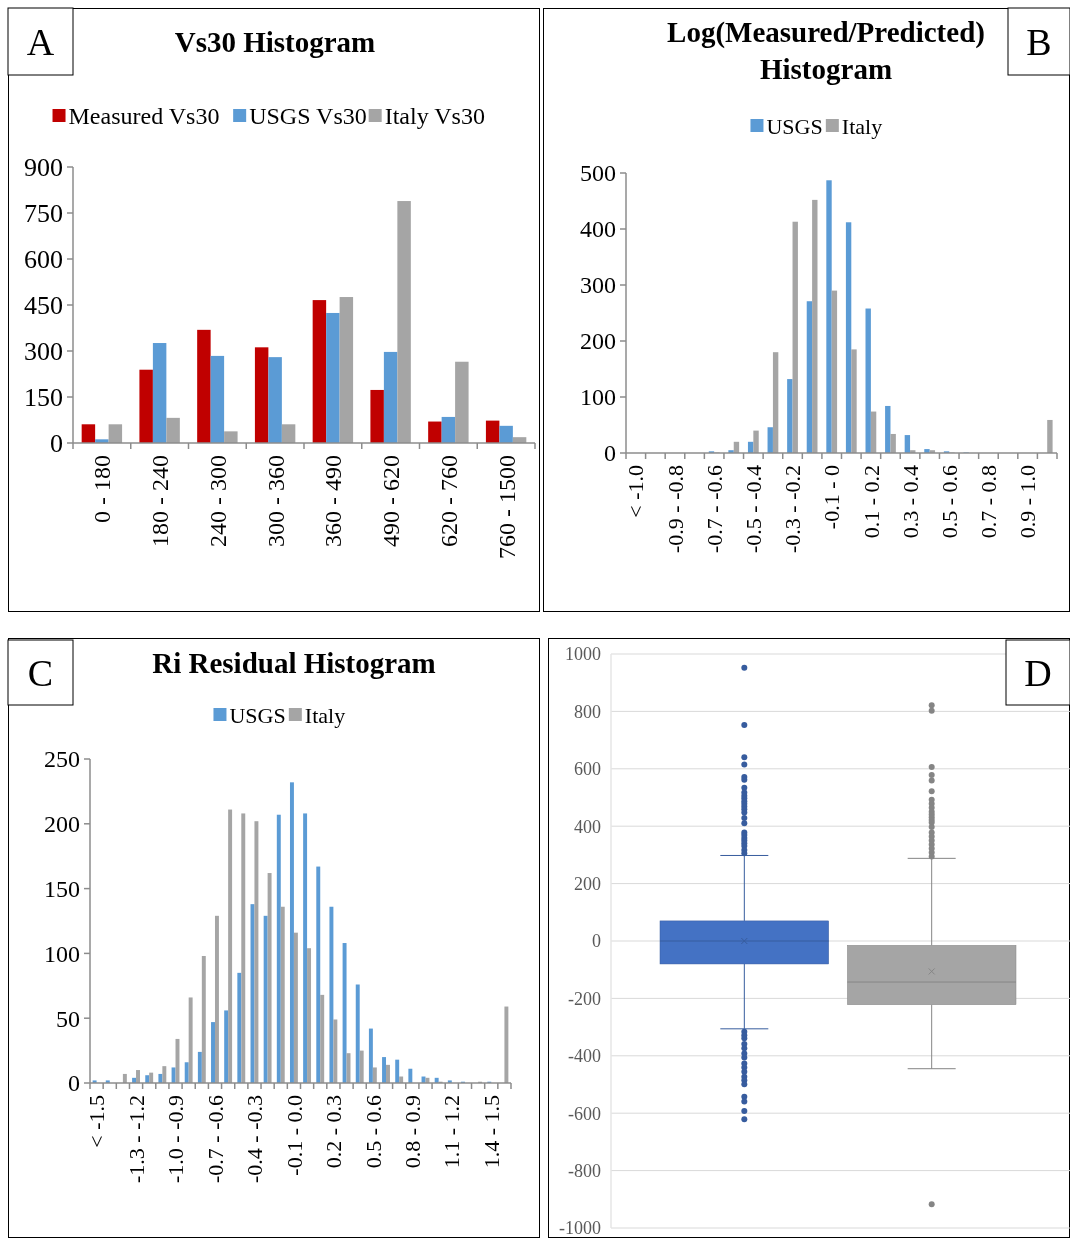 The image size is (1070, 1238). Describe the element at coordinates (102, 489) in the screenshot. I see `x-tick-label: 0 - 180` at that location.